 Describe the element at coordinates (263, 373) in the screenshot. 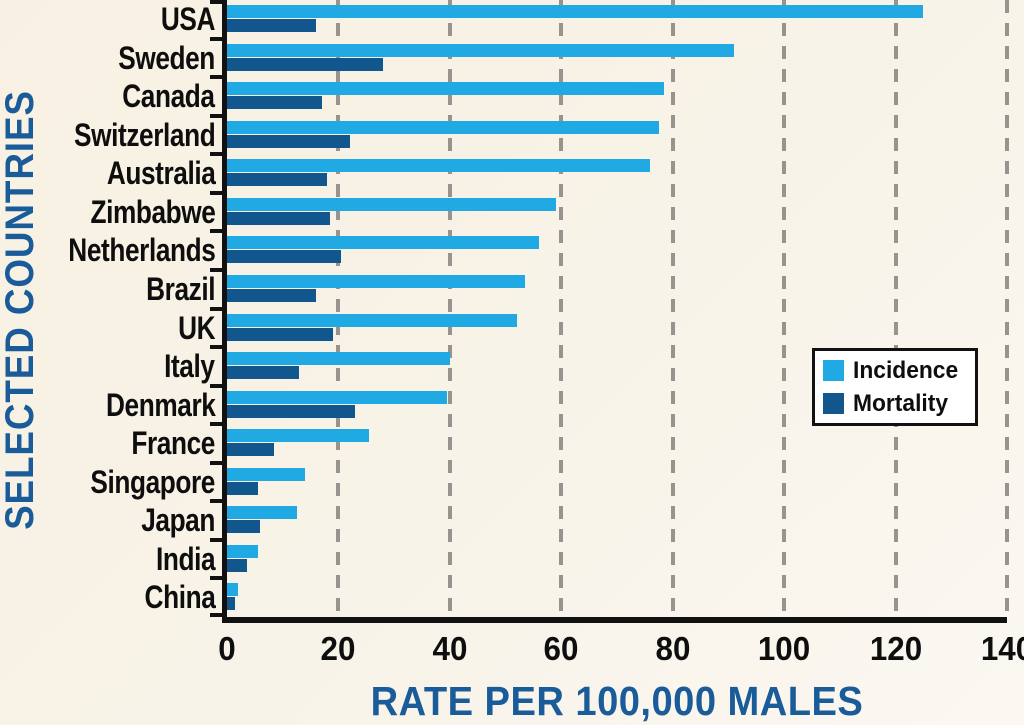

I see `italy-mortality-bar` at that location.